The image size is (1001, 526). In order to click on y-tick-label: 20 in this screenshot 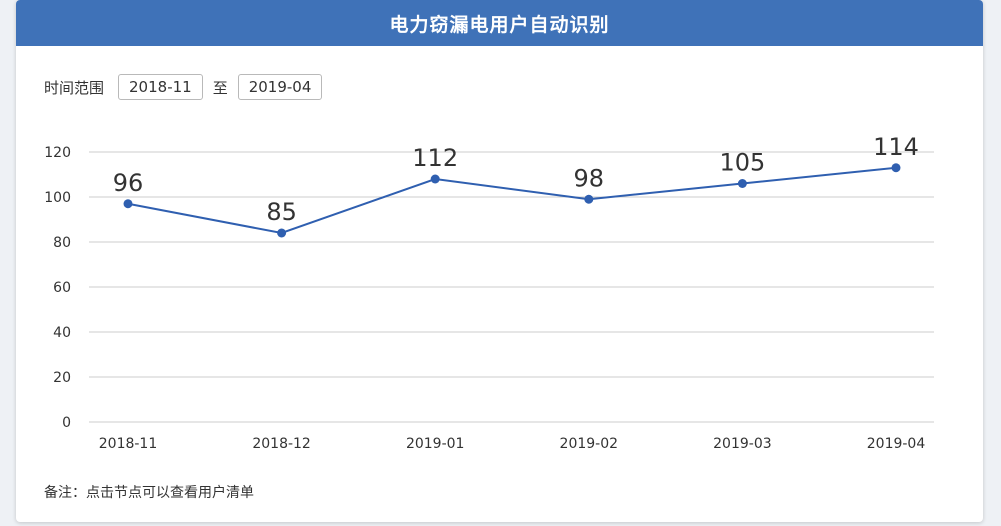, I will do `click(62, 378)`.